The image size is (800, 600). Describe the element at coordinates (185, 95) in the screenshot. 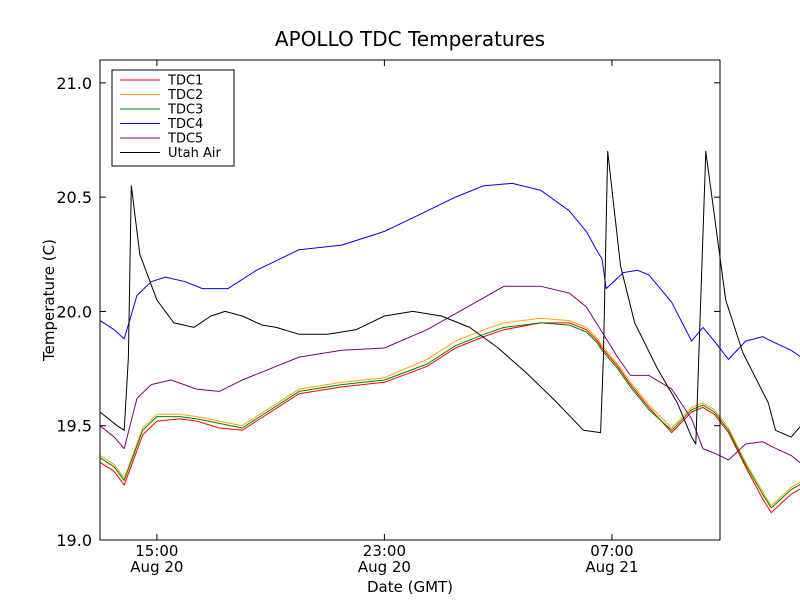

I see `legend-label: TDC2` at that location.